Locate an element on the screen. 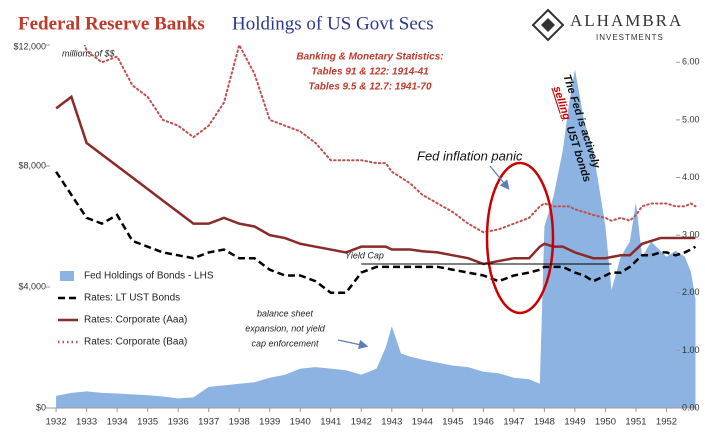 This screenshot has width=705, height=441. x-tick-label: 1949 is located at coordinates (574, 422).